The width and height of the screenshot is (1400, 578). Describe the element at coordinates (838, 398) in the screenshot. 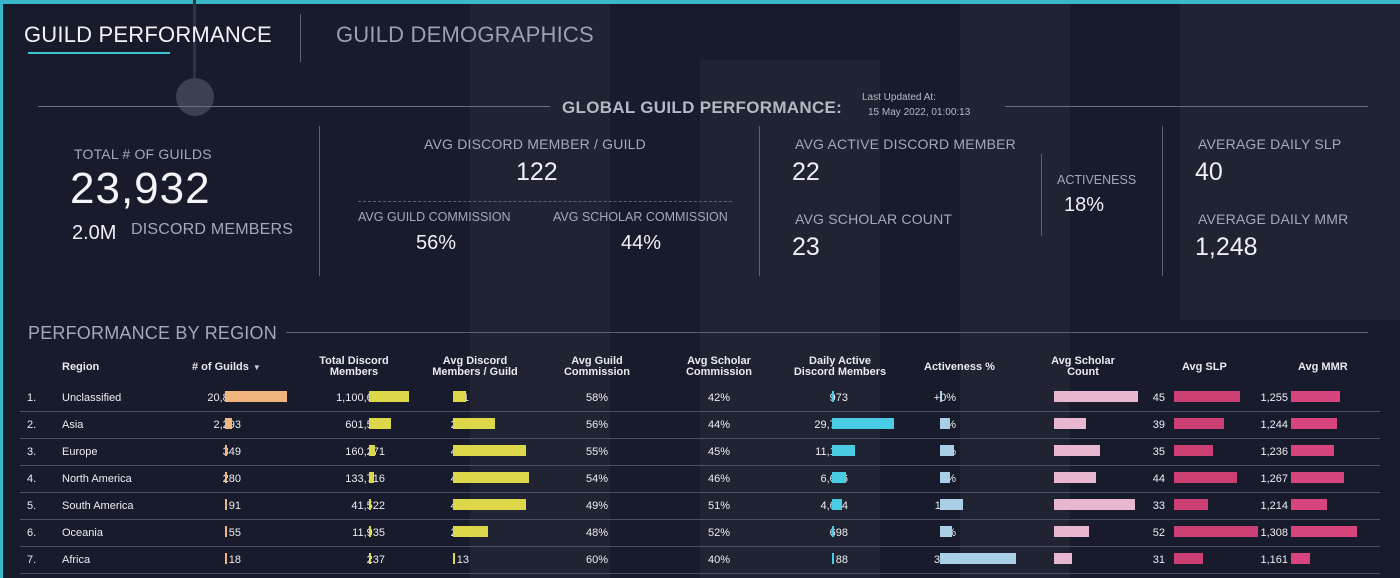

I see `cell-daily-active: 973` at that location.